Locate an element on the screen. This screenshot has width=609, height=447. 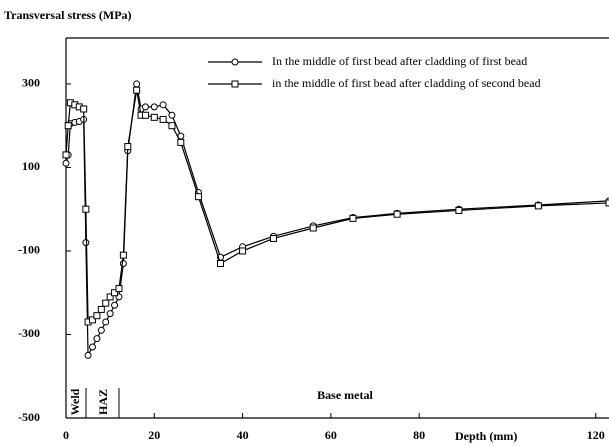
zone-label: HAZ is located at coordinates (103, 402).